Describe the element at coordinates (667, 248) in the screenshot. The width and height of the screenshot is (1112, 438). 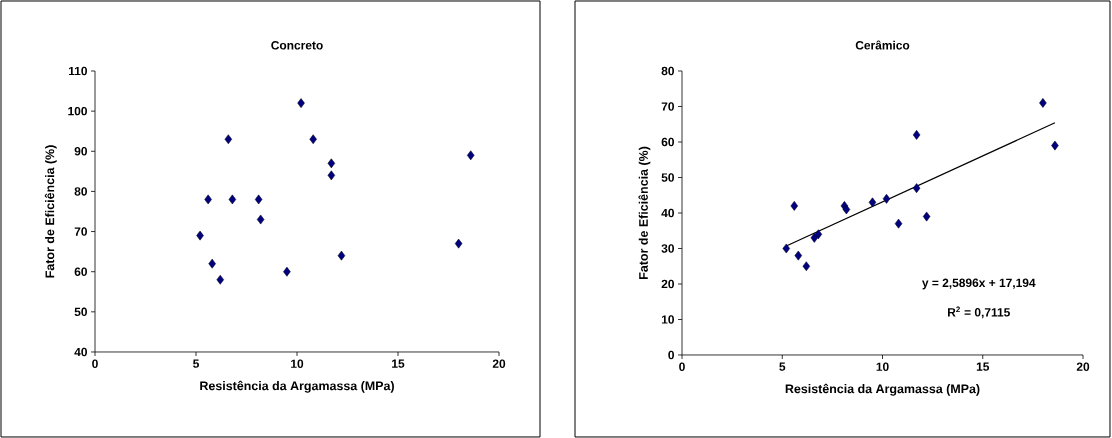
I see `y-tick-label: 30` at that location.